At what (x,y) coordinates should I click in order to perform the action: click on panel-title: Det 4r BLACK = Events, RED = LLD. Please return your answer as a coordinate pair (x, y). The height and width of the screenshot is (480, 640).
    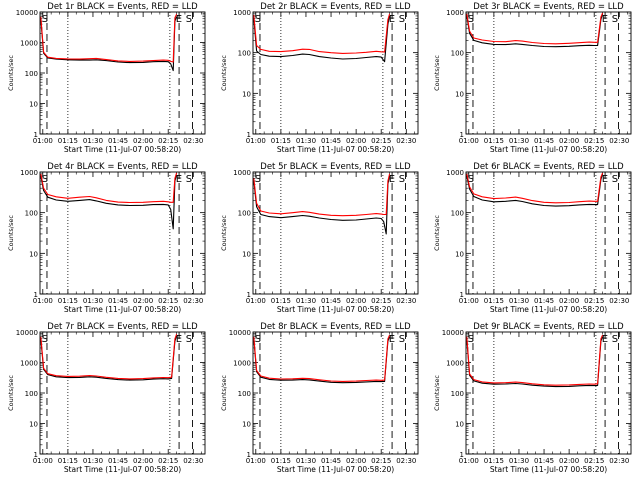
    Looking at the image, I should click on (122, 167).